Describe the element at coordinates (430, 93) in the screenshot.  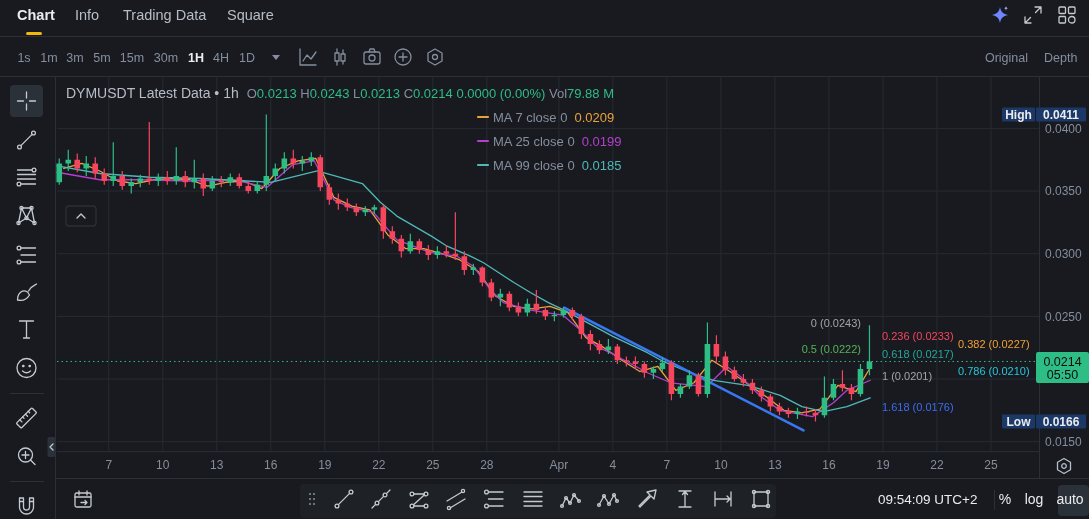
I see `text: O0.0213 H0.0243 L0.0213 C0.0214 0.0000 (0.00%) Vol79.88 M` at that location.